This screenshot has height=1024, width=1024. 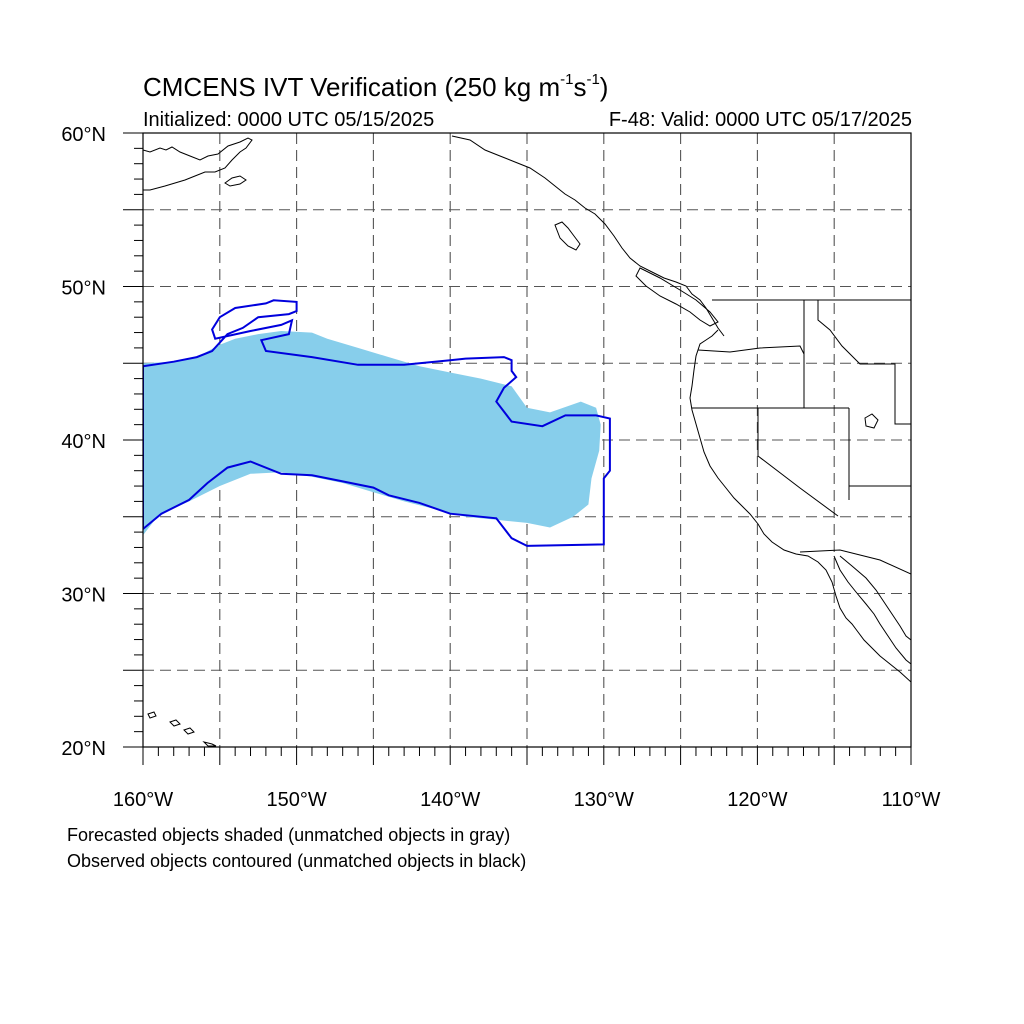 What do you see at coordinates (757, 800) in the screenshot?
I see `lon-label: 120°W` at bounding box center [757, 800].